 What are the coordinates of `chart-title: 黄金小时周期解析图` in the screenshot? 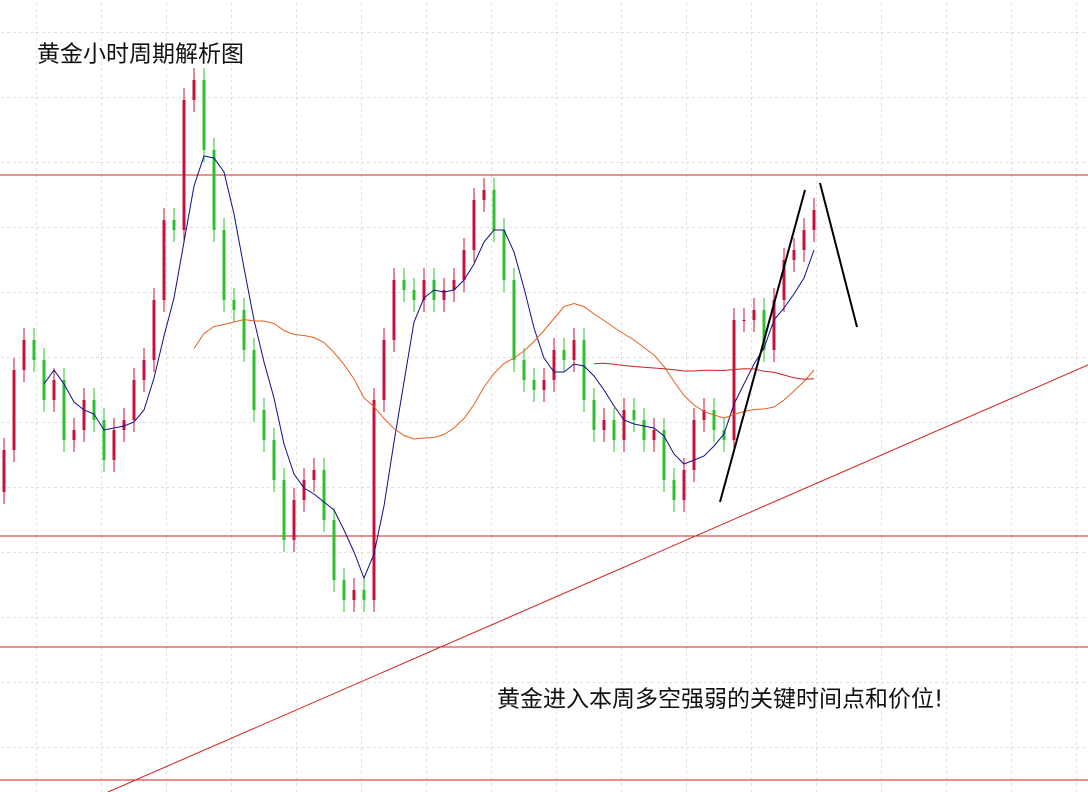 It's located at (140, 55).